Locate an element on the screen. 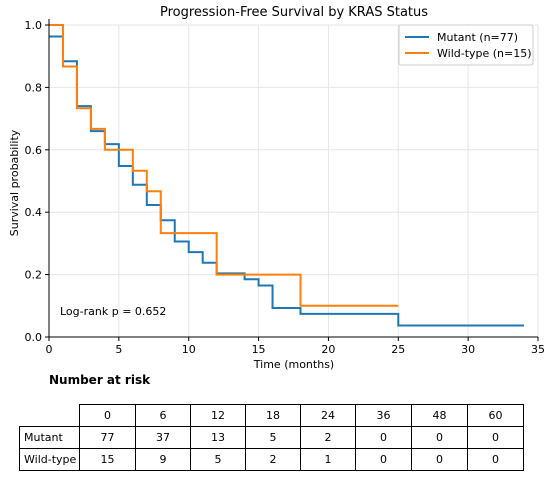 This screenshot has height=481, width=550. x-tick-label: 20 is located at coordinates (328, 349).